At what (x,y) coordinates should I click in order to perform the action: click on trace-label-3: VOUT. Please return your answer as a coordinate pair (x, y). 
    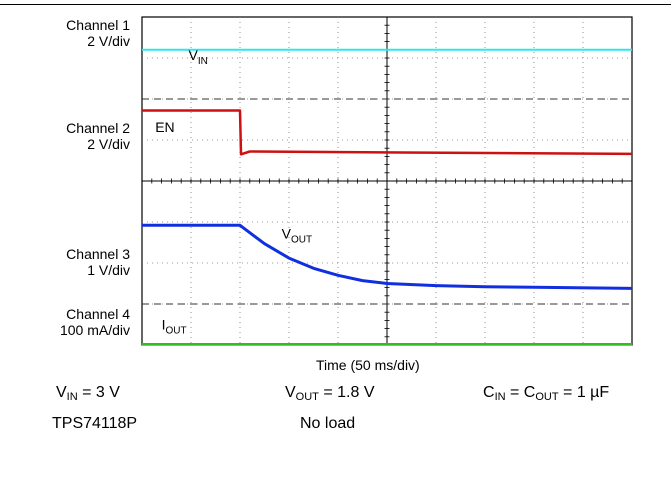
    Looking at the image, I should click on (297, 235).